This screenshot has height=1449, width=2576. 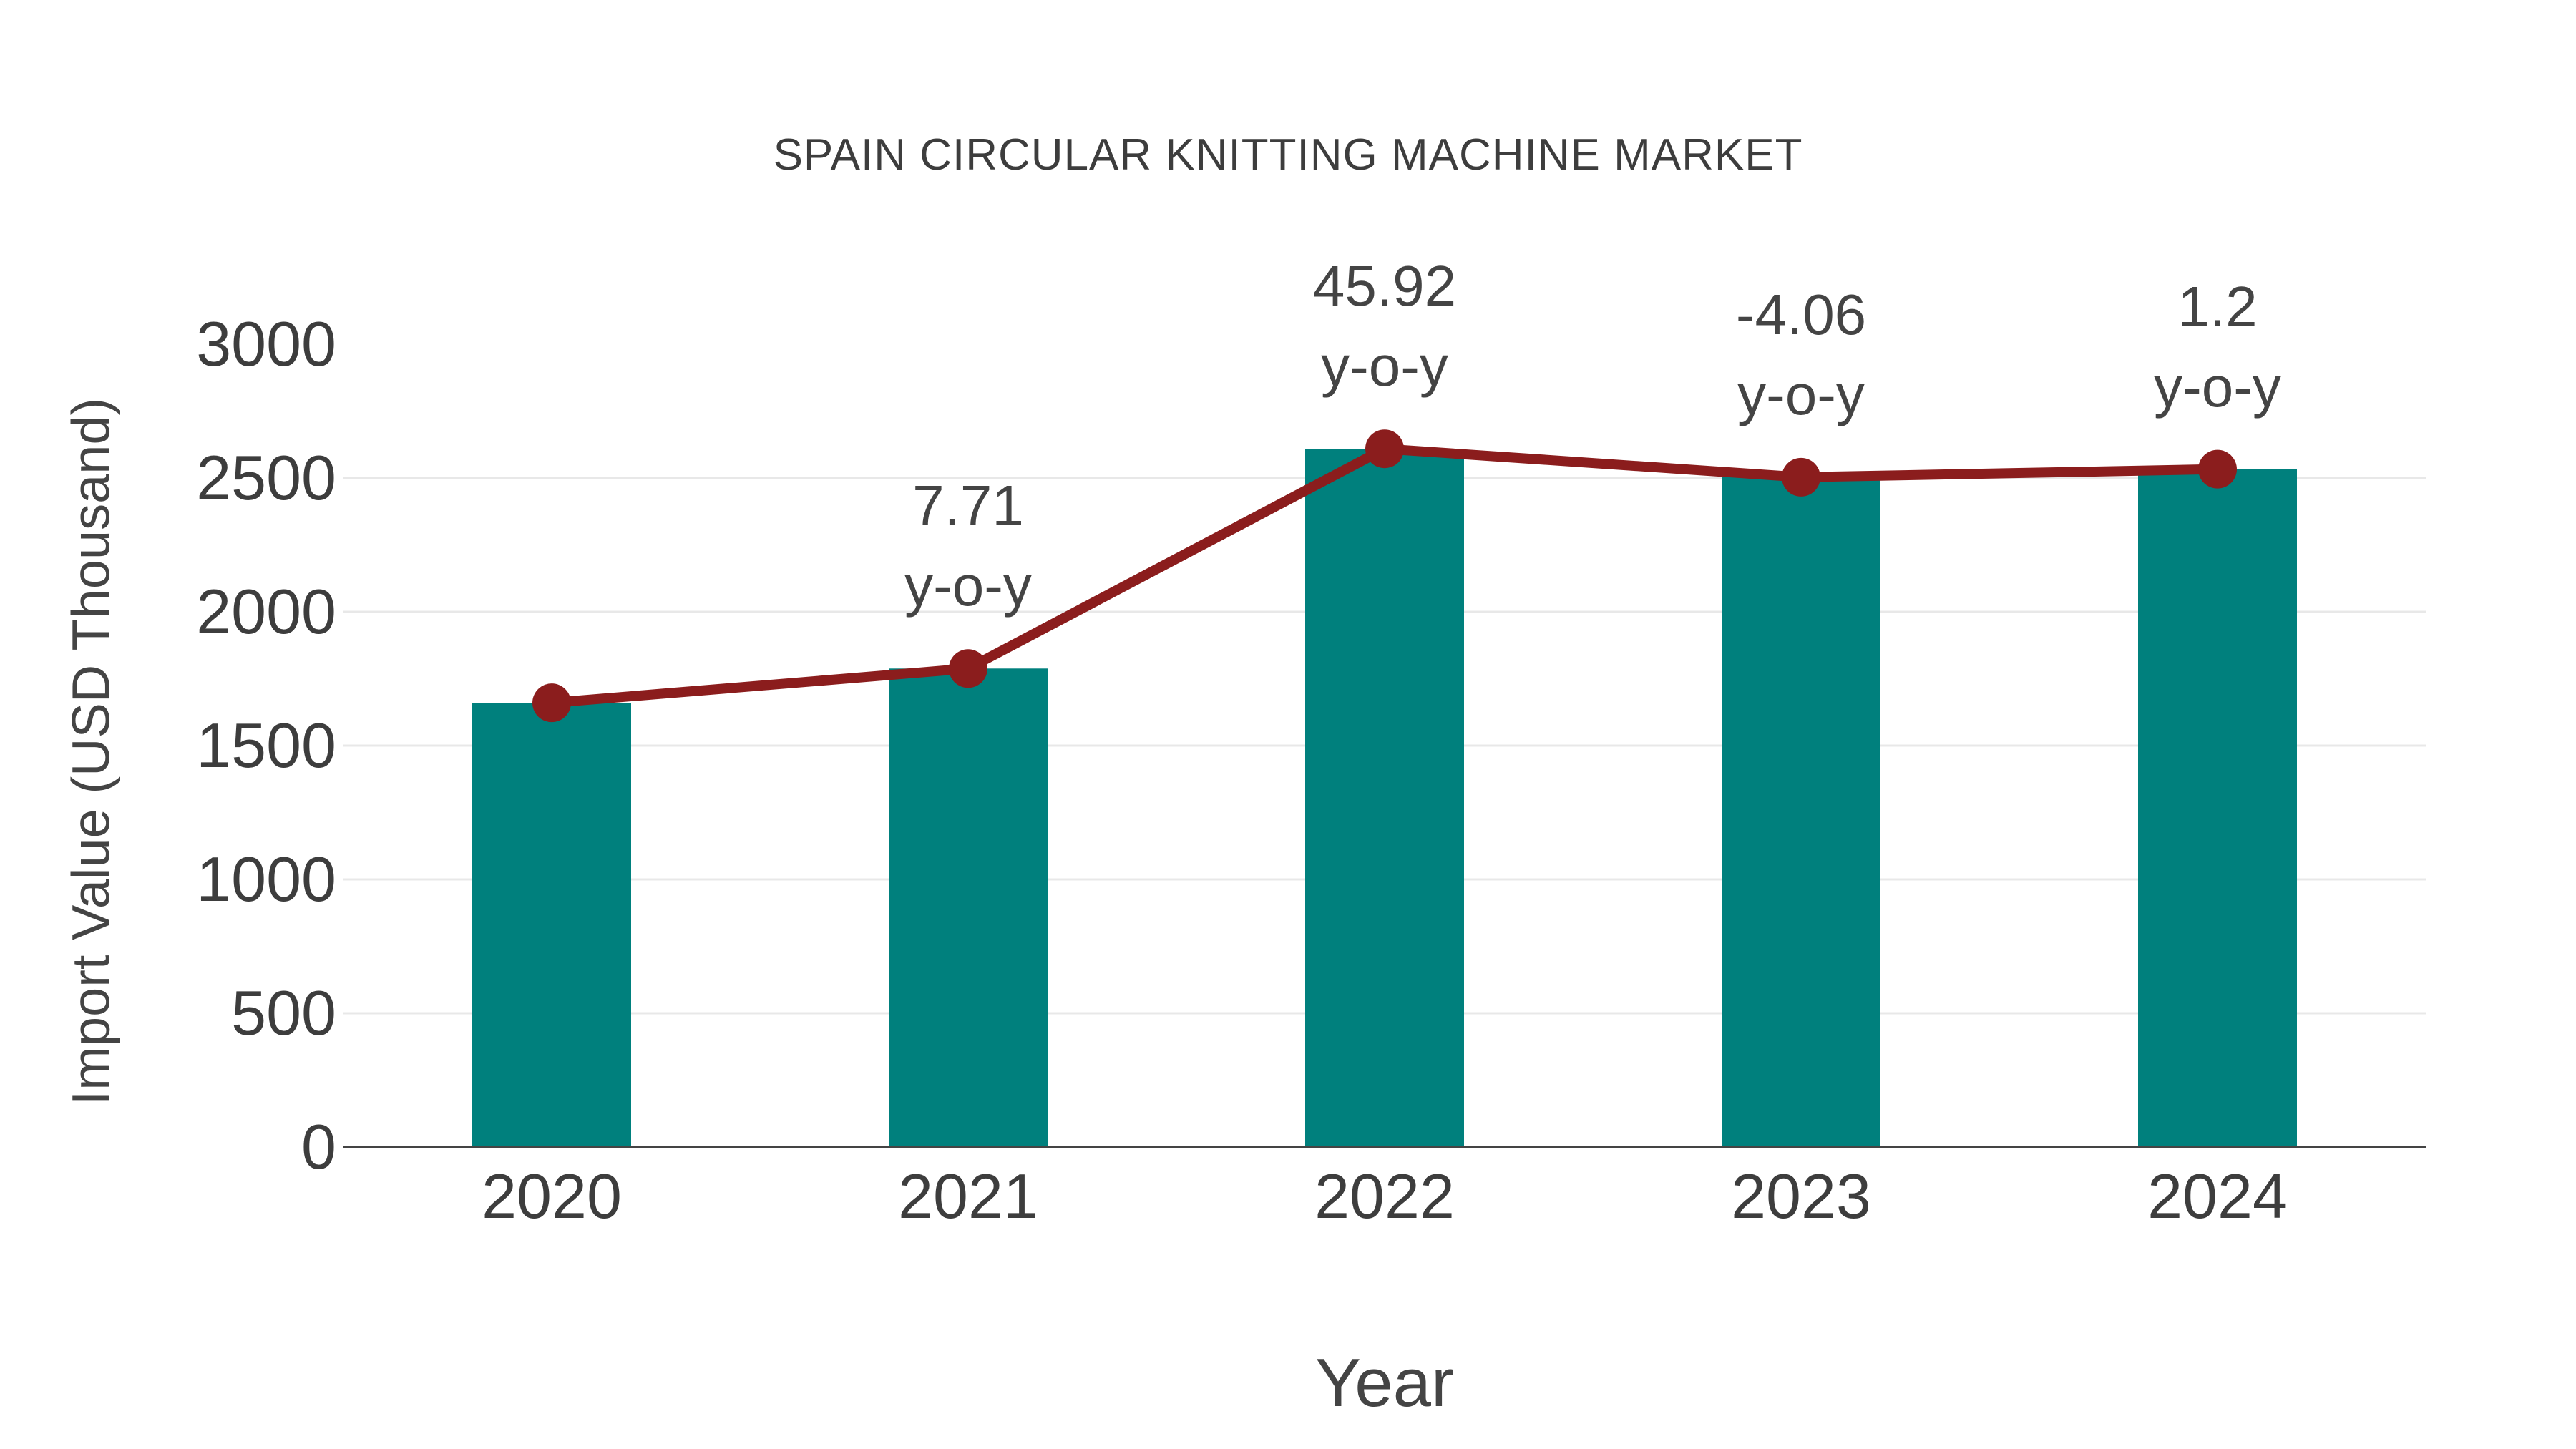 What do you see at coordinates (1384, 449) in the screenshot?
I see `data-point-2022` at bounding box center [1384, 449].